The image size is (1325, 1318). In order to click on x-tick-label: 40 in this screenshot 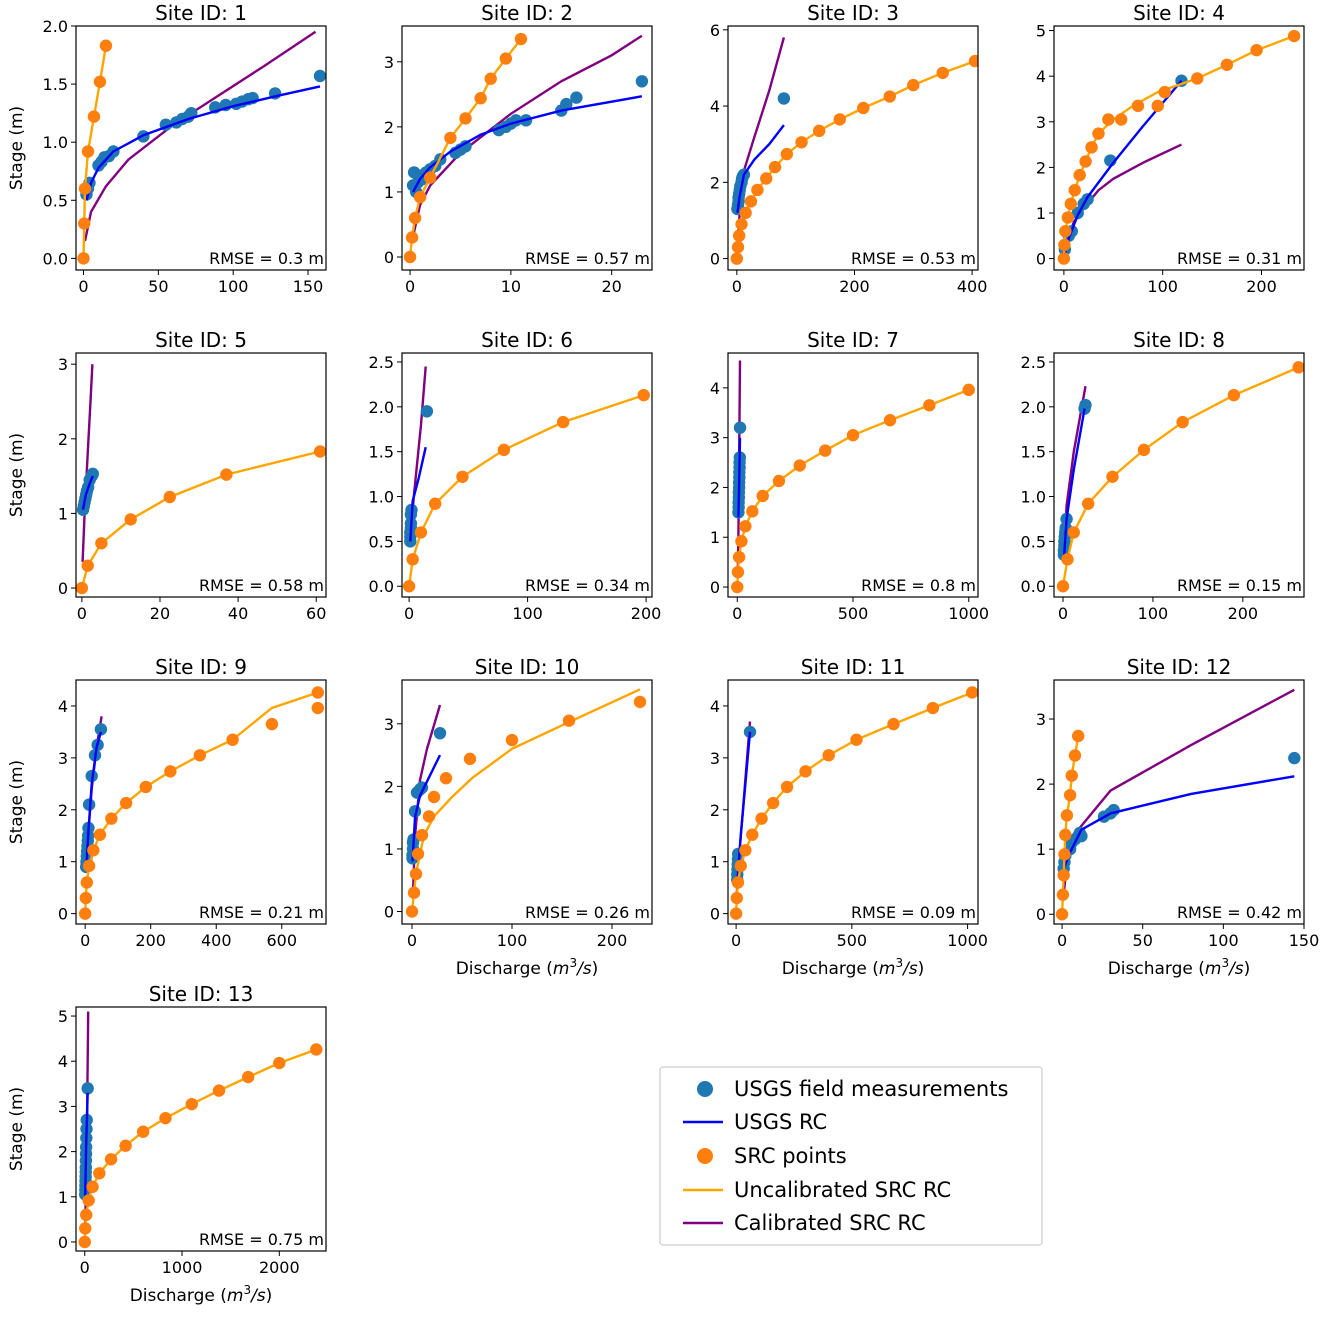, I will do `click(238, 613)`.